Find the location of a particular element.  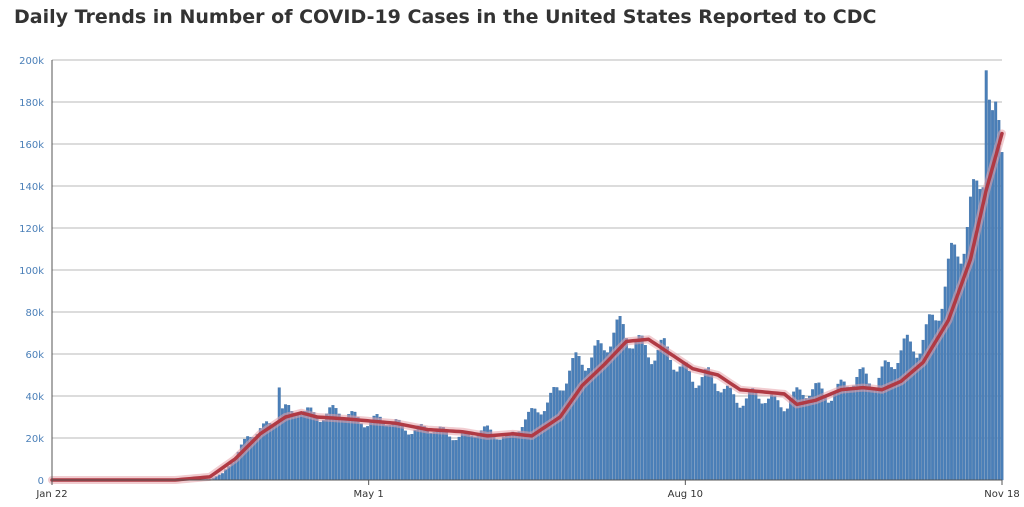

y-tick-label: 0 is located at coordinates (41, 481).